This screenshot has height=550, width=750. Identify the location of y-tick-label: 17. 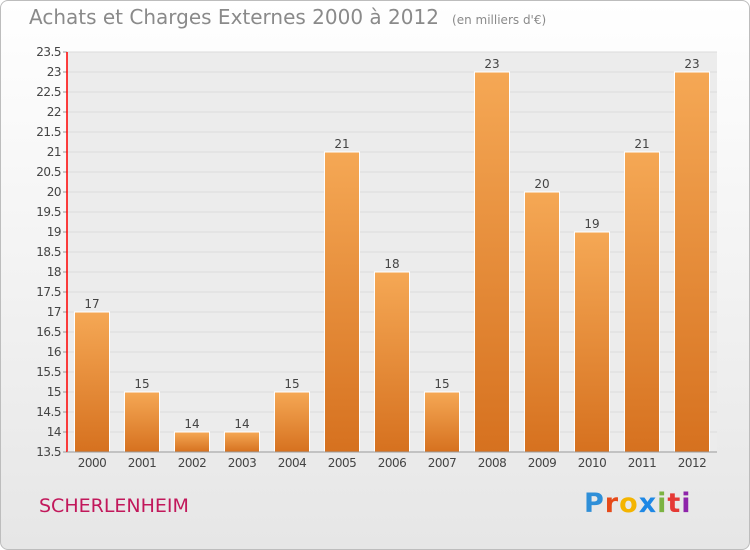
(54, 312).